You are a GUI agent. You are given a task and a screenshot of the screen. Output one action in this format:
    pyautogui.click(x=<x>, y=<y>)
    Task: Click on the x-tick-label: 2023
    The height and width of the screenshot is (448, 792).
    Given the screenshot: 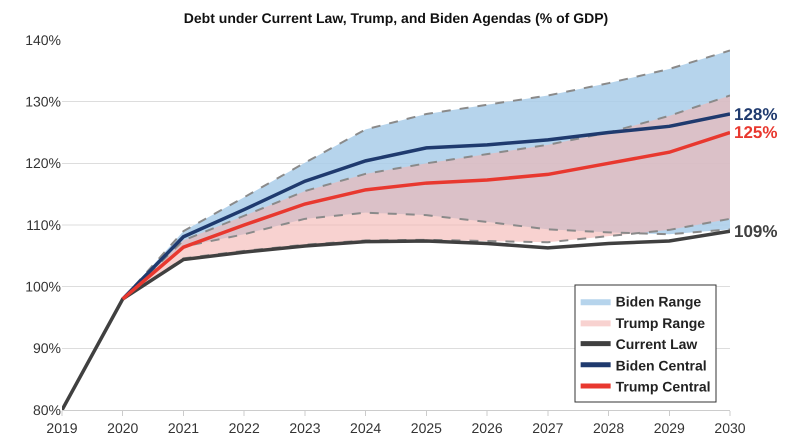 What is the action you would take?
    pyautogui.click(x=305, y=428)
    